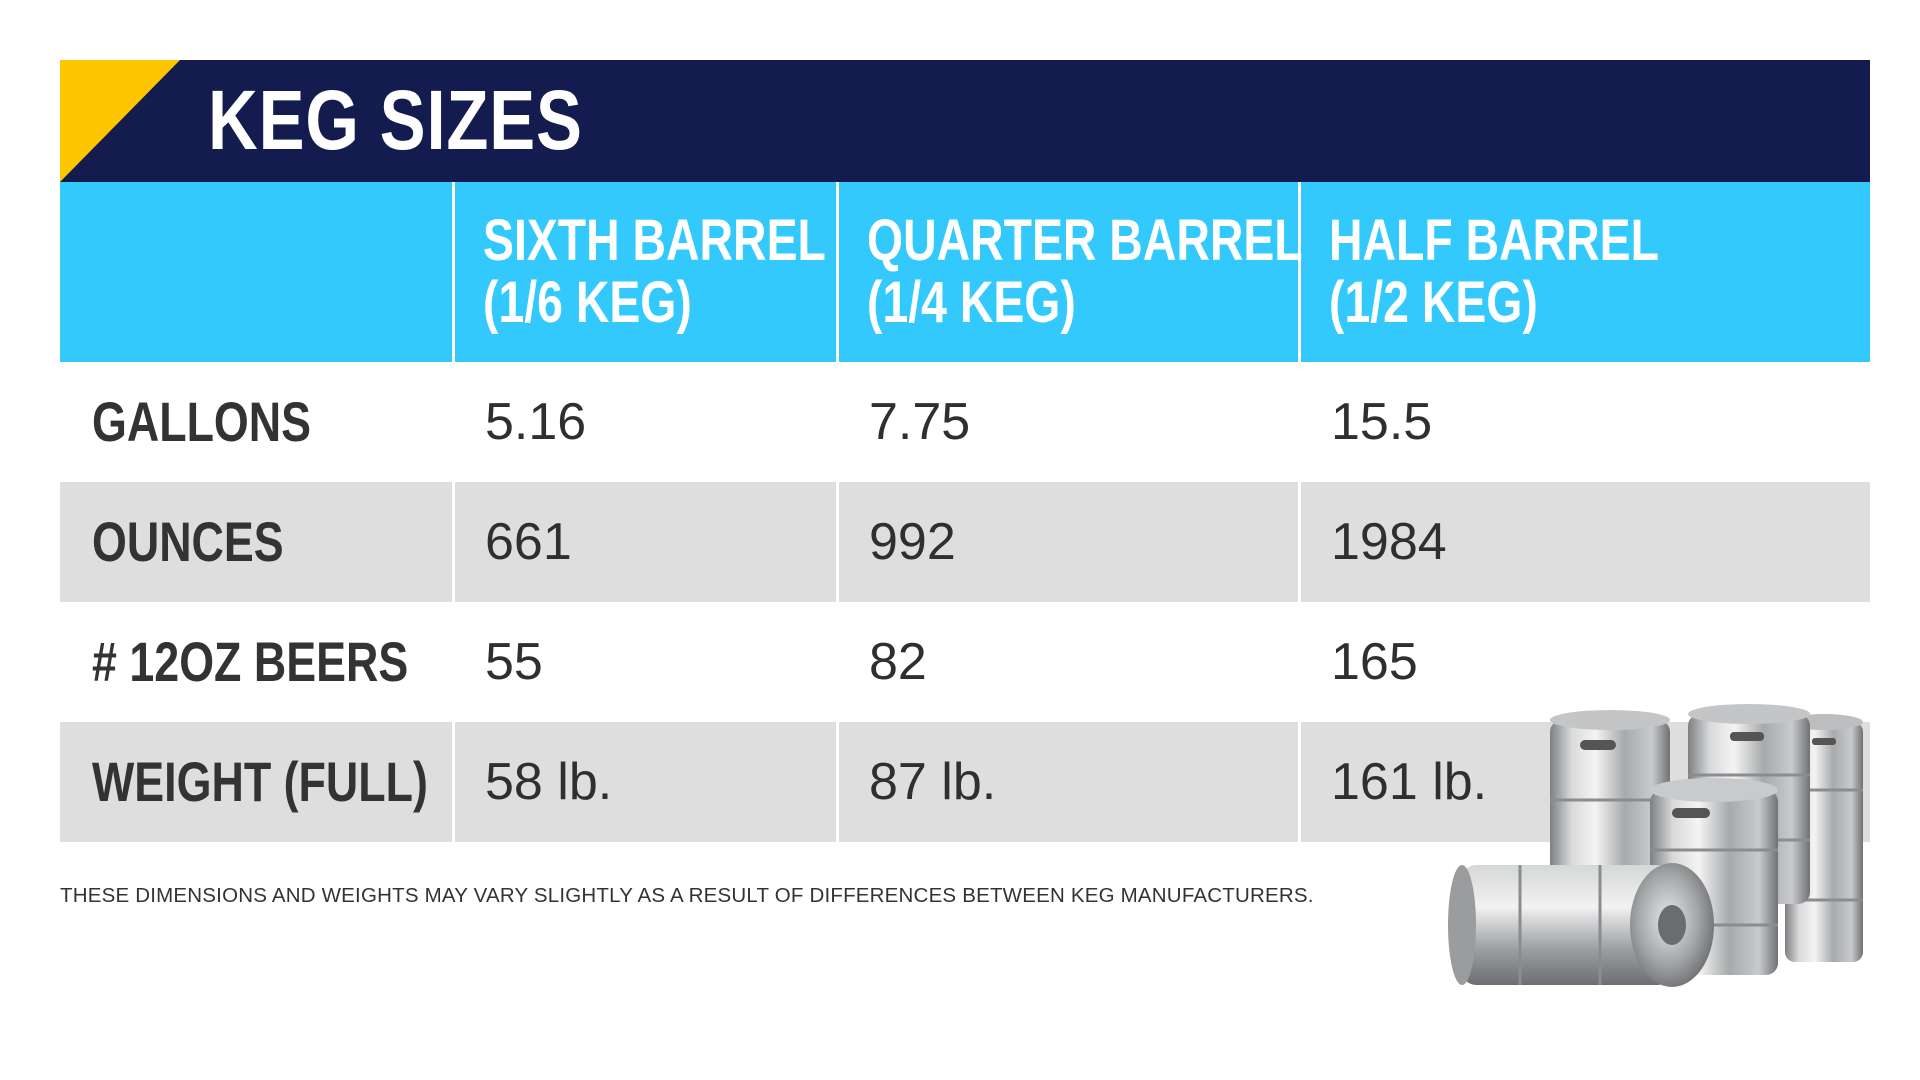 This screenshot has height=1080, width=1920. Describe the element at coordinates (1584, 782) in the screenshot. I see `table-cell: 161 lb.` at that location.